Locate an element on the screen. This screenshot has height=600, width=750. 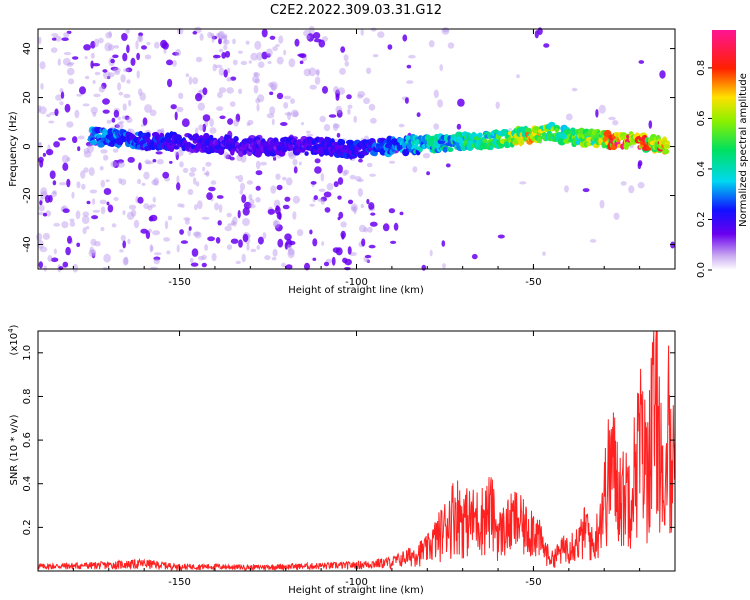
y-tick-label: -20 is located at coordinates (27, 195).